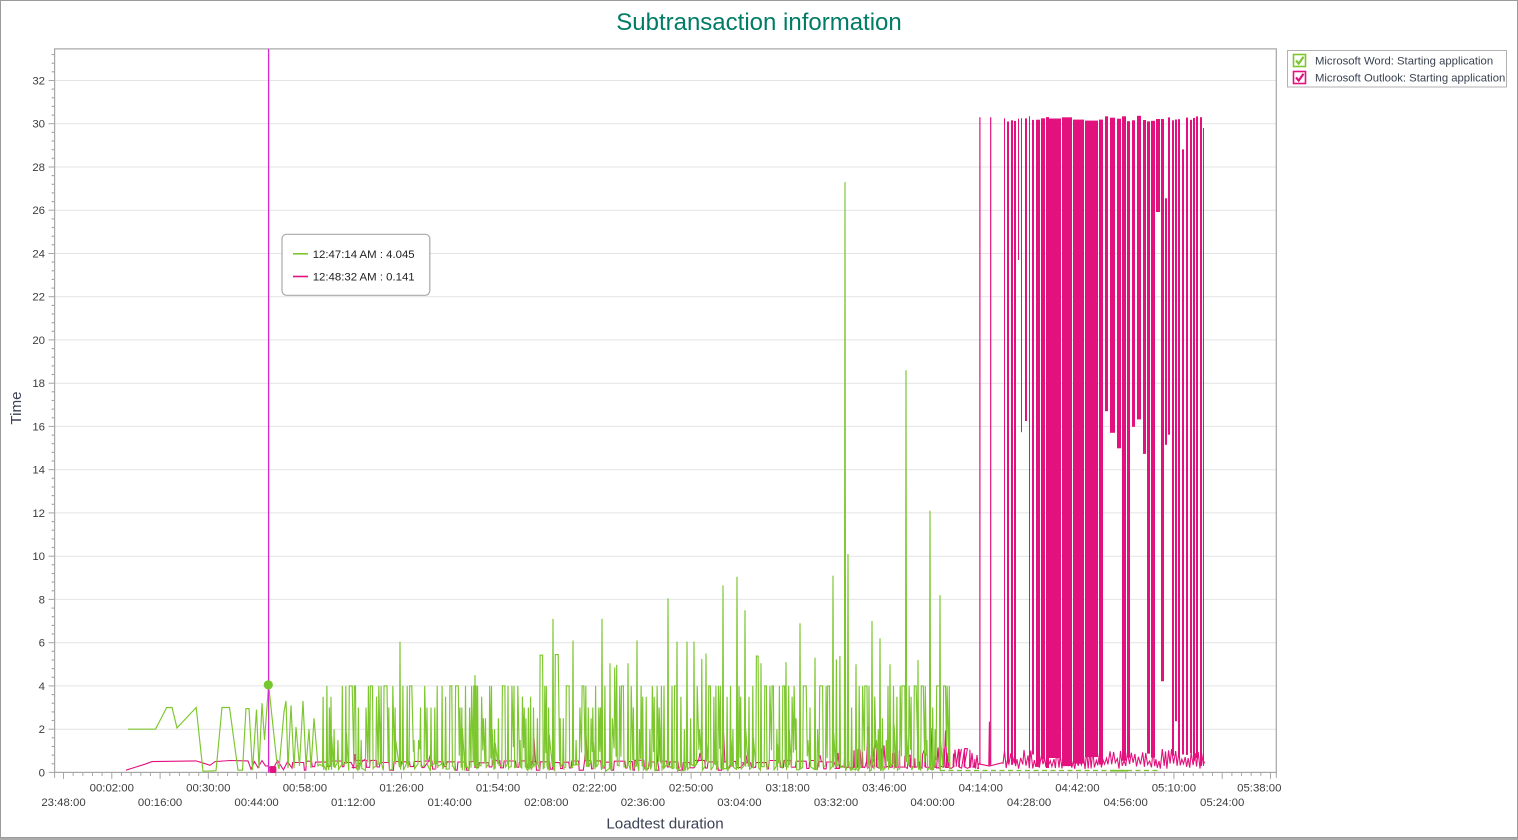  I want to click on svg-text: 01:40:00, so click(450, 803).